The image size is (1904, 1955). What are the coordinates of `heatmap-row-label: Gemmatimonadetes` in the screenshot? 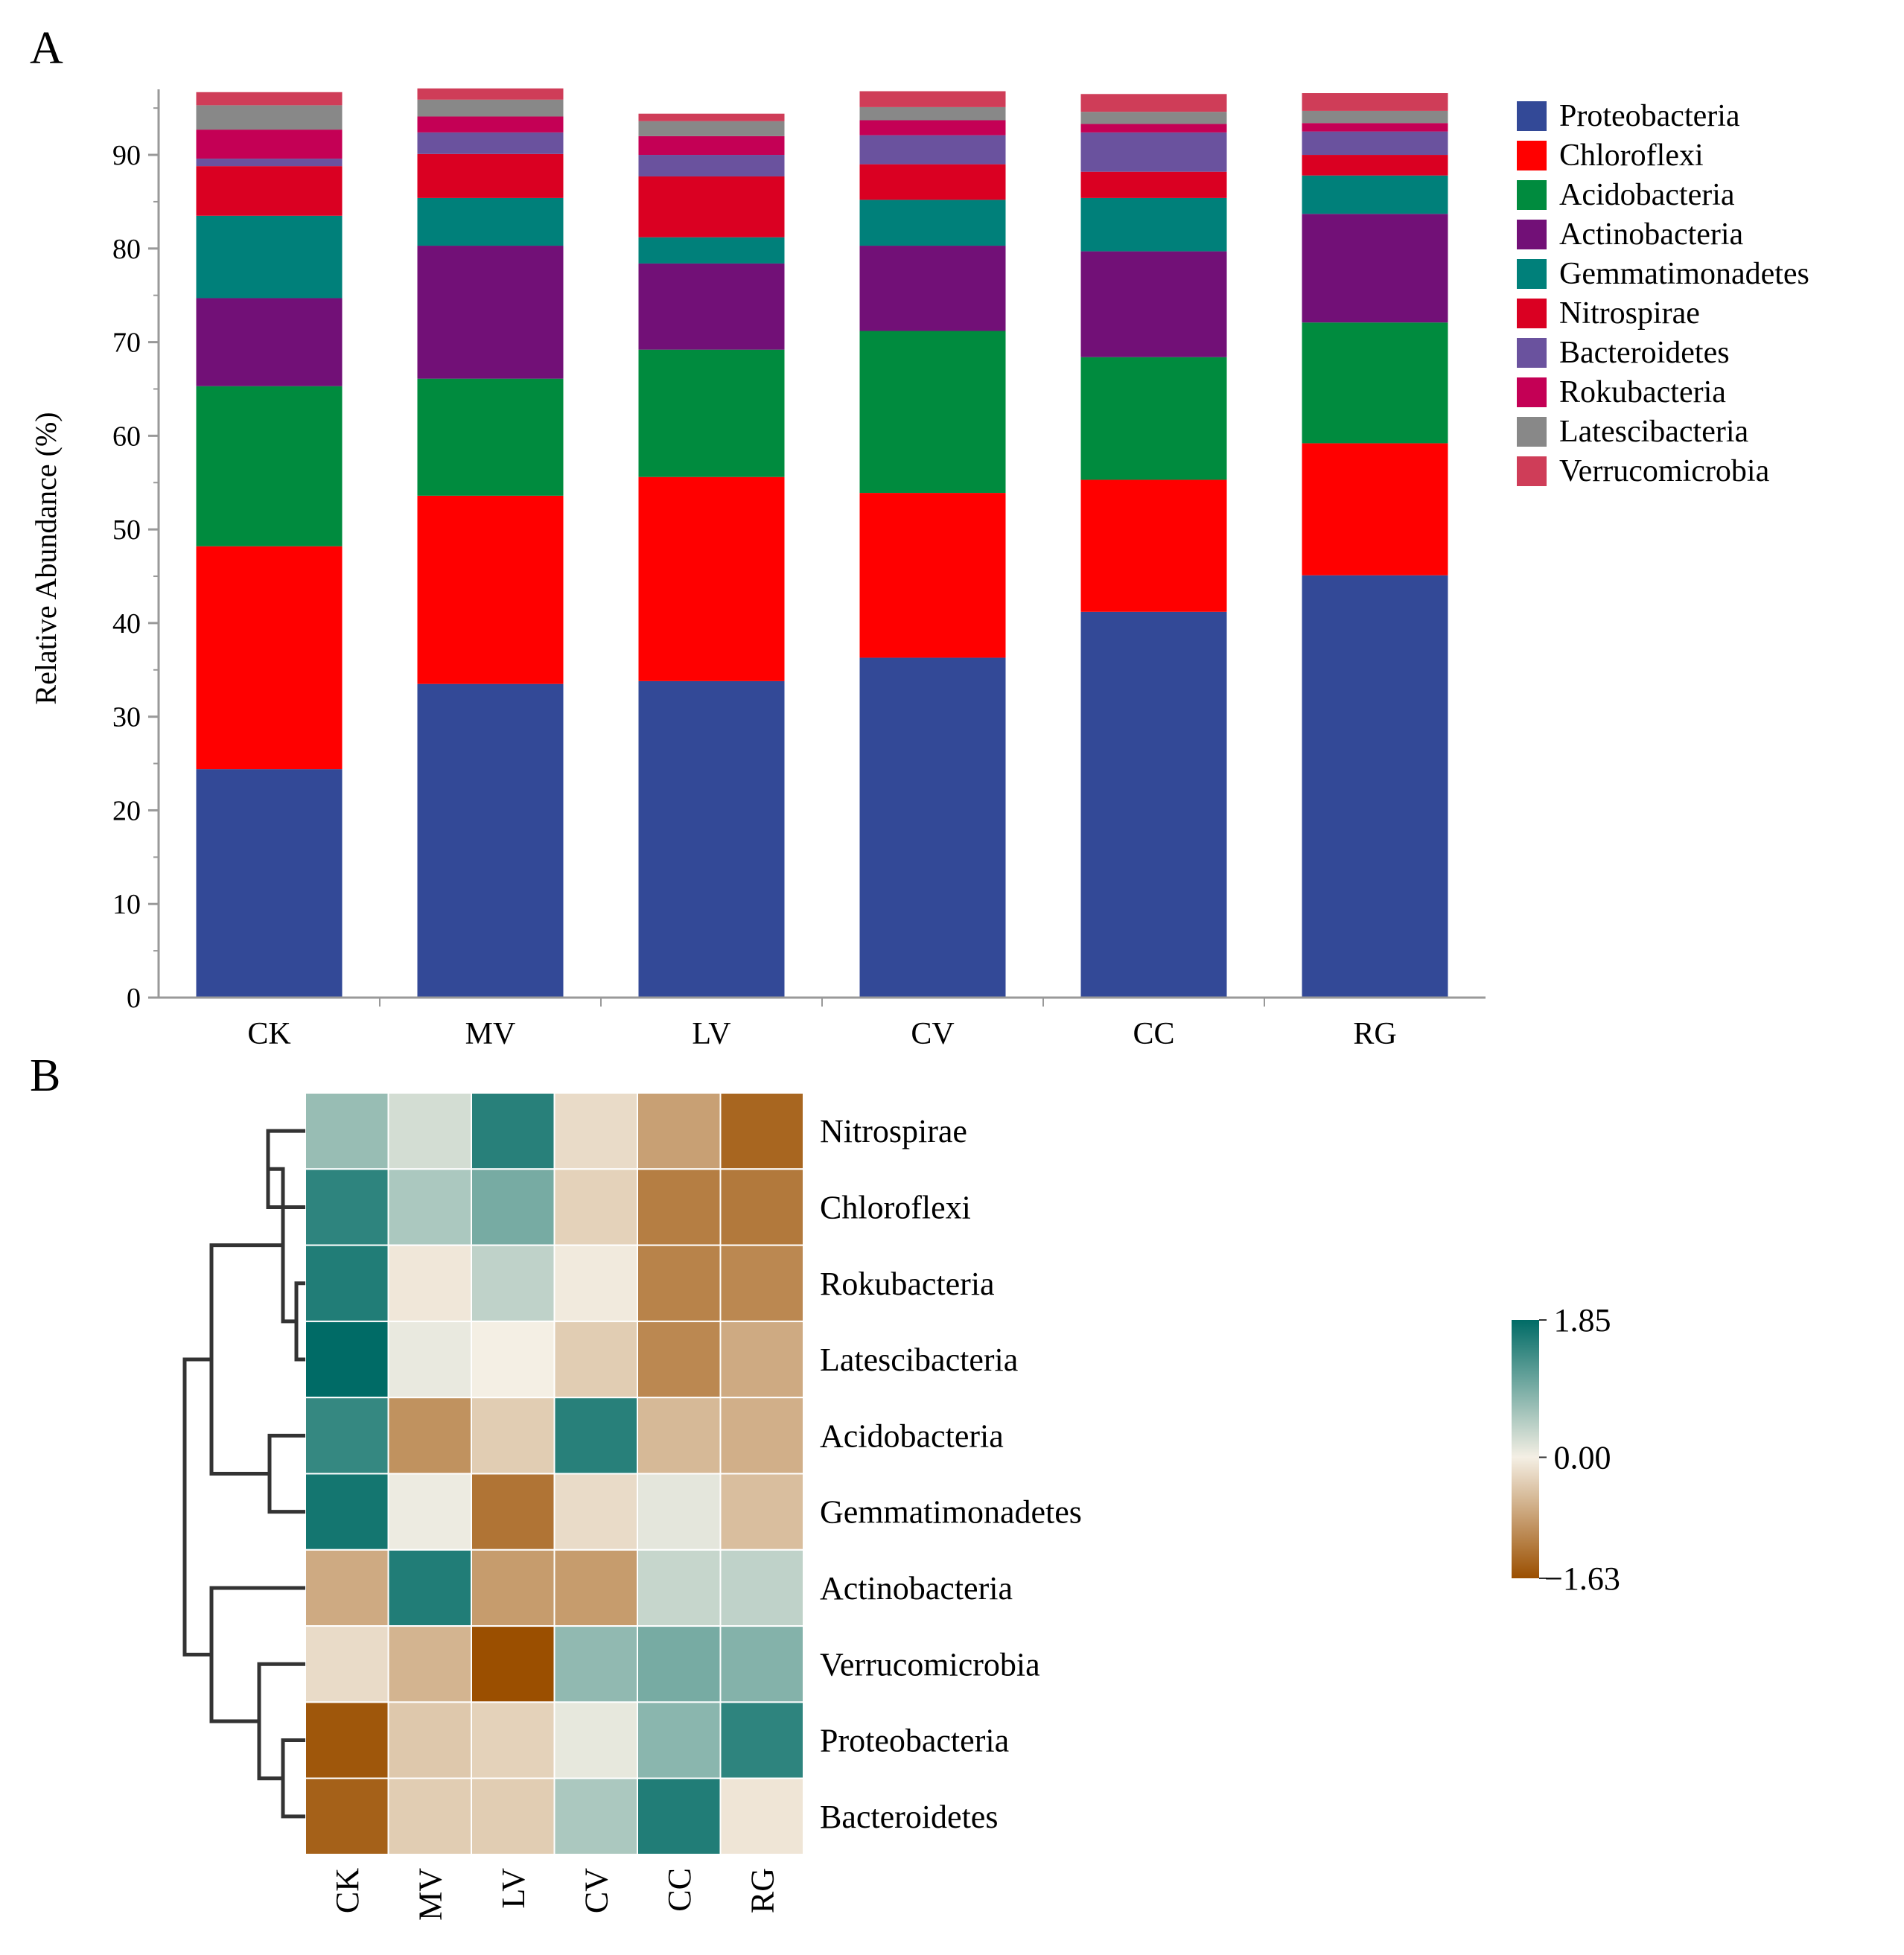 It's located at (951, 1512).